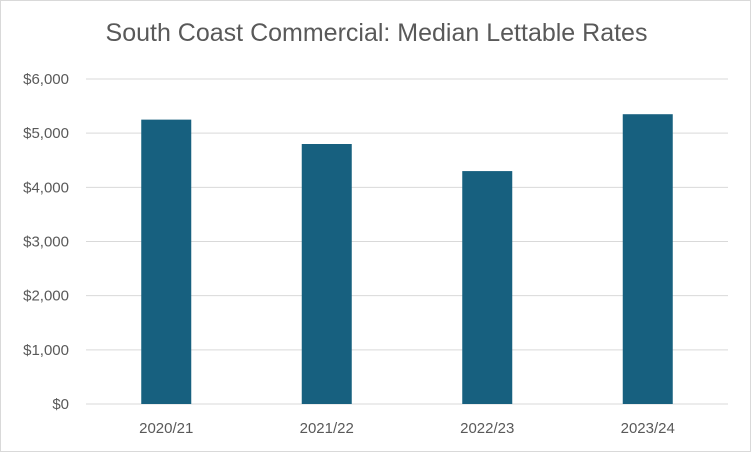 This screenshot has height=453, width=751. What do you see at coordinates (46, 350) in the screenshot?
I see `y-tick-label: $1,000` at bounding box center [46, 350].